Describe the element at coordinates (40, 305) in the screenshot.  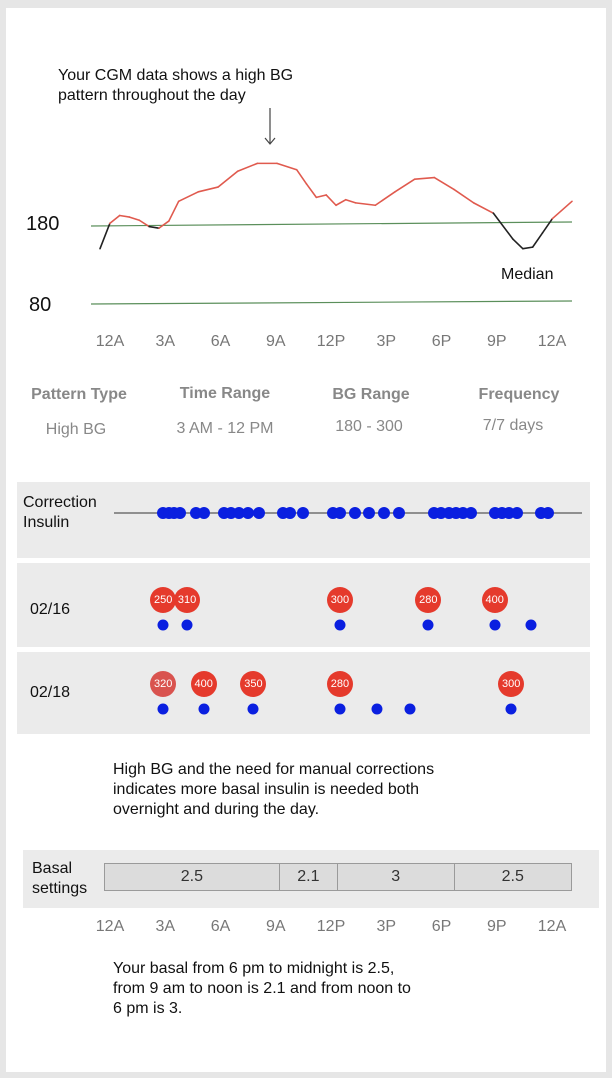
I see `y-label-80: 80` at that location.